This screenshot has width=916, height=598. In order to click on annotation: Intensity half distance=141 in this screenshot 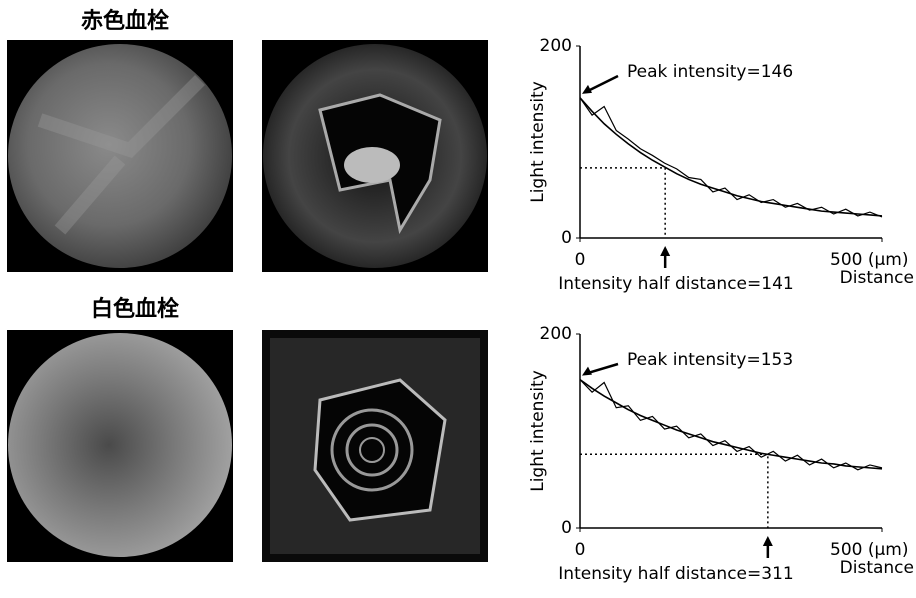, I will do `click(675, 284)`.